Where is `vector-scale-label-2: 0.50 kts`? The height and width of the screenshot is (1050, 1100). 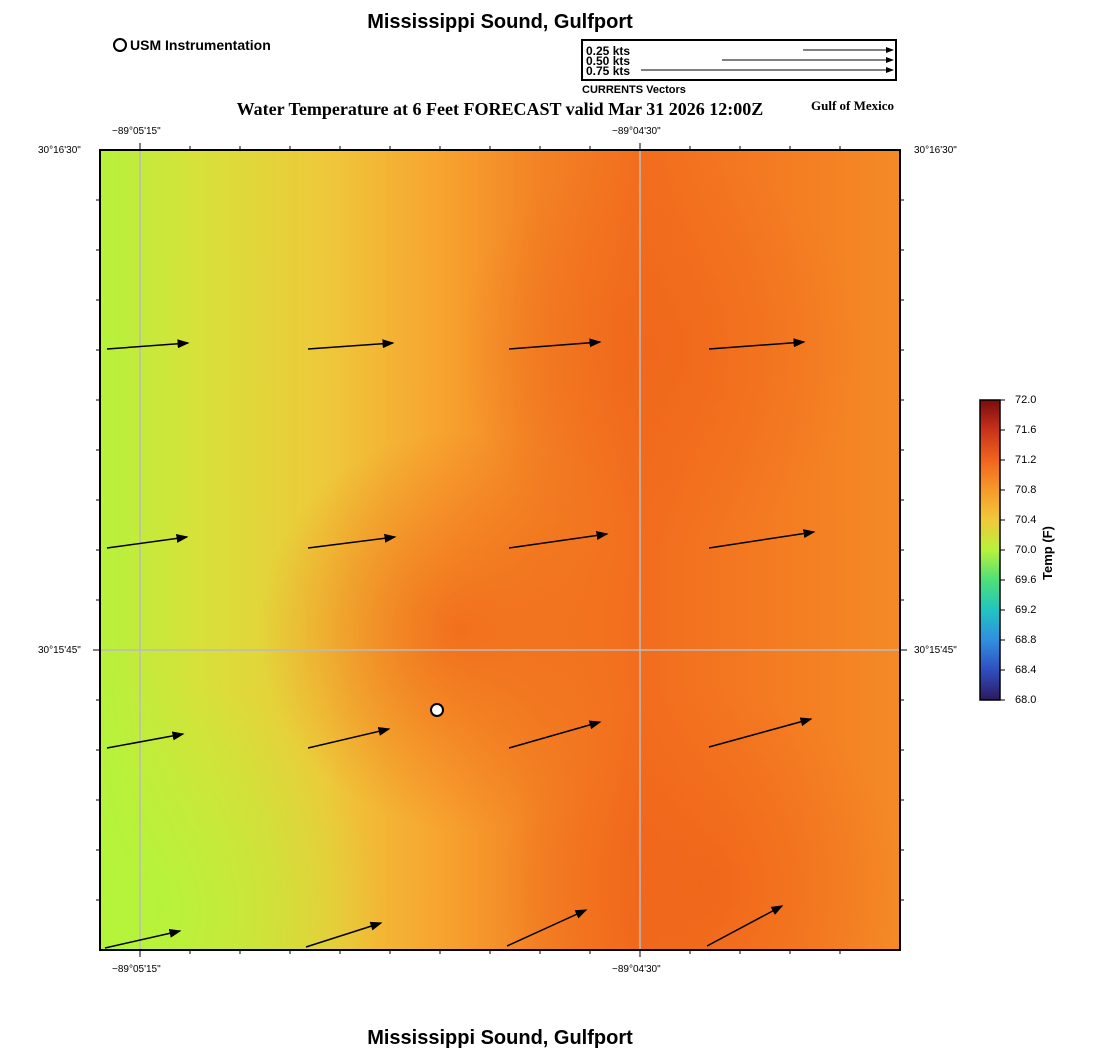 vector-scale-label-2: 0.50 kts is located at coordinates (608, 61).